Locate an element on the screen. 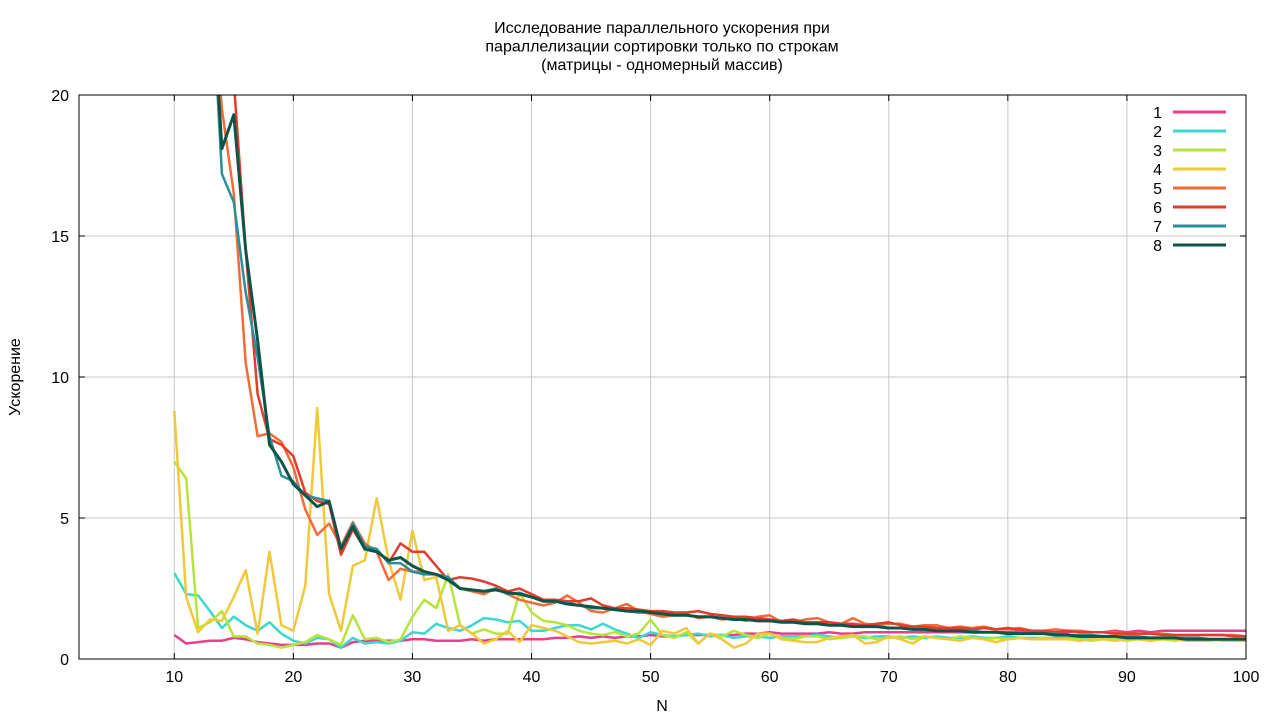 This screenshot has height=725, width=1280. y-tick-label: 10 is located at coordinates (60, 378).